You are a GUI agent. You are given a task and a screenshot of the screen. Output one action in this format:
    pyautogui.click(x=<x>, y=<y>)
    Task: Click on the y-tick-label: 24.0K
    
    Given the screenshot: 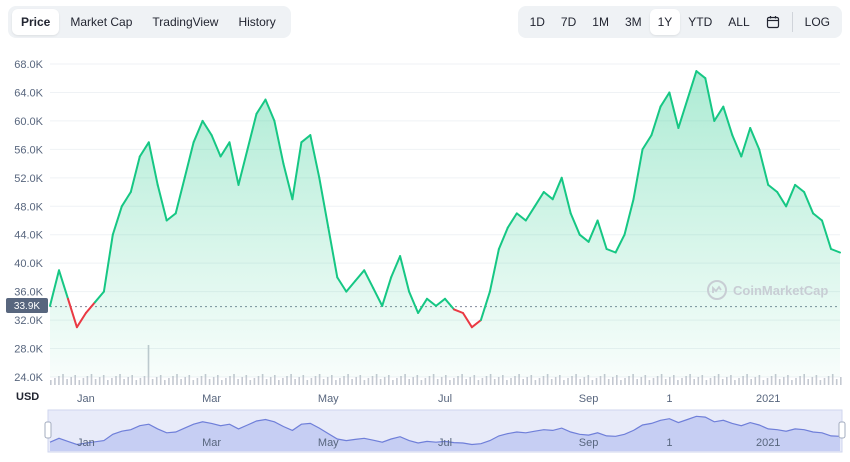 What is the action you would take?
    pyautogui.click(x=28, y=378)
    